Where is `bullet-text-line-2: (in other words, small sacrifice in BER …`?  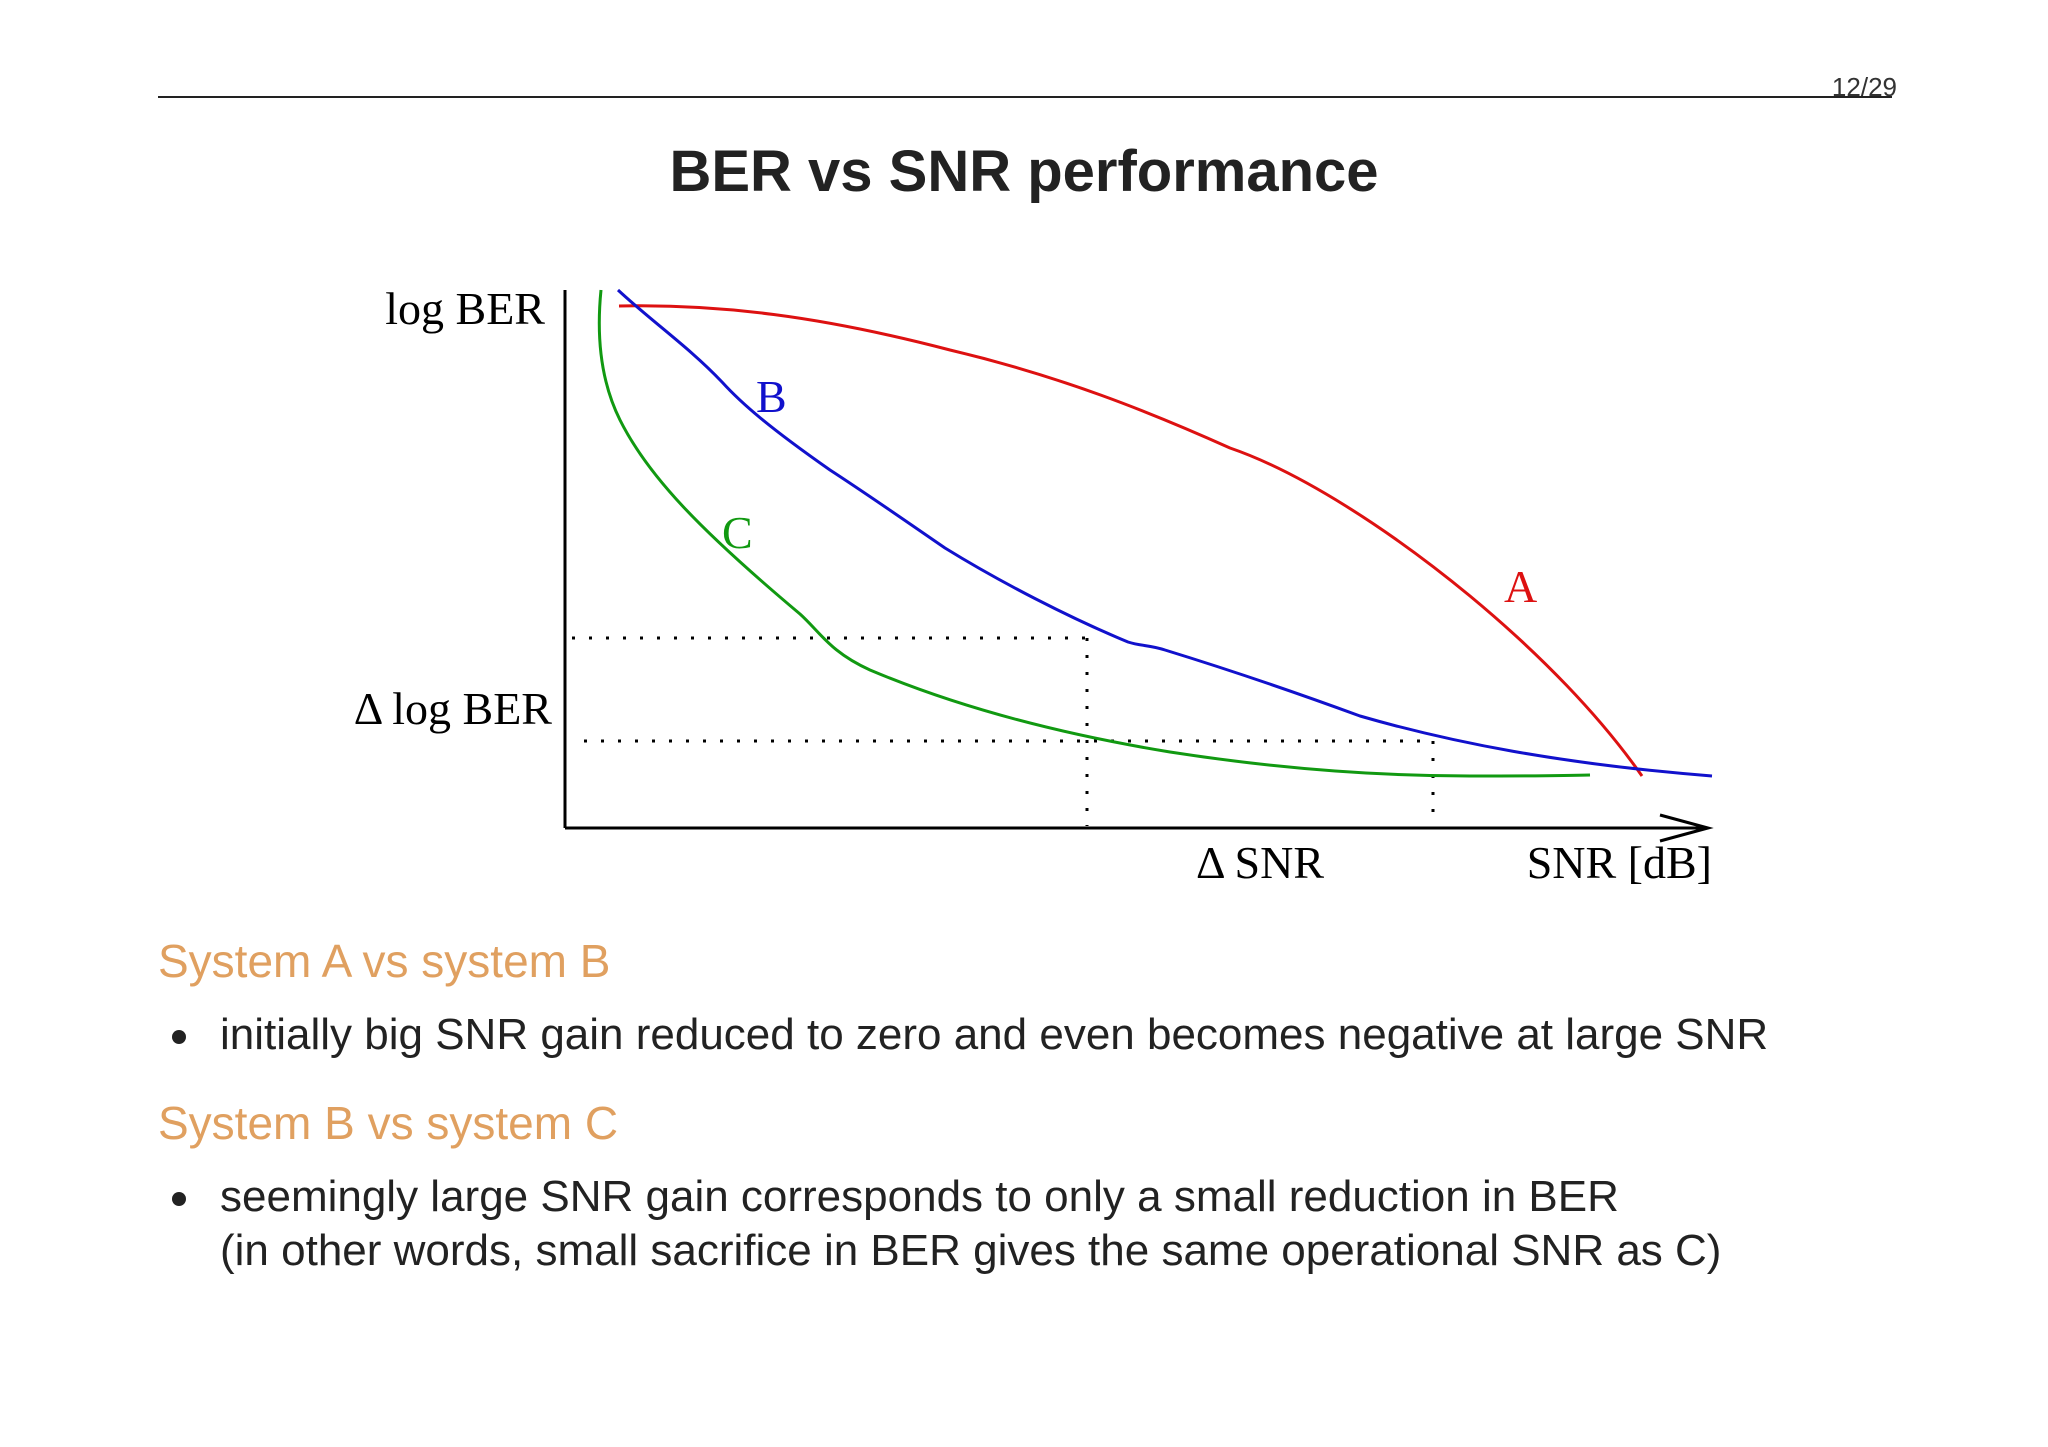 bullet-text-line-2: (in other words, small sacrifice in BER … is located at coordinates (971, 1250).